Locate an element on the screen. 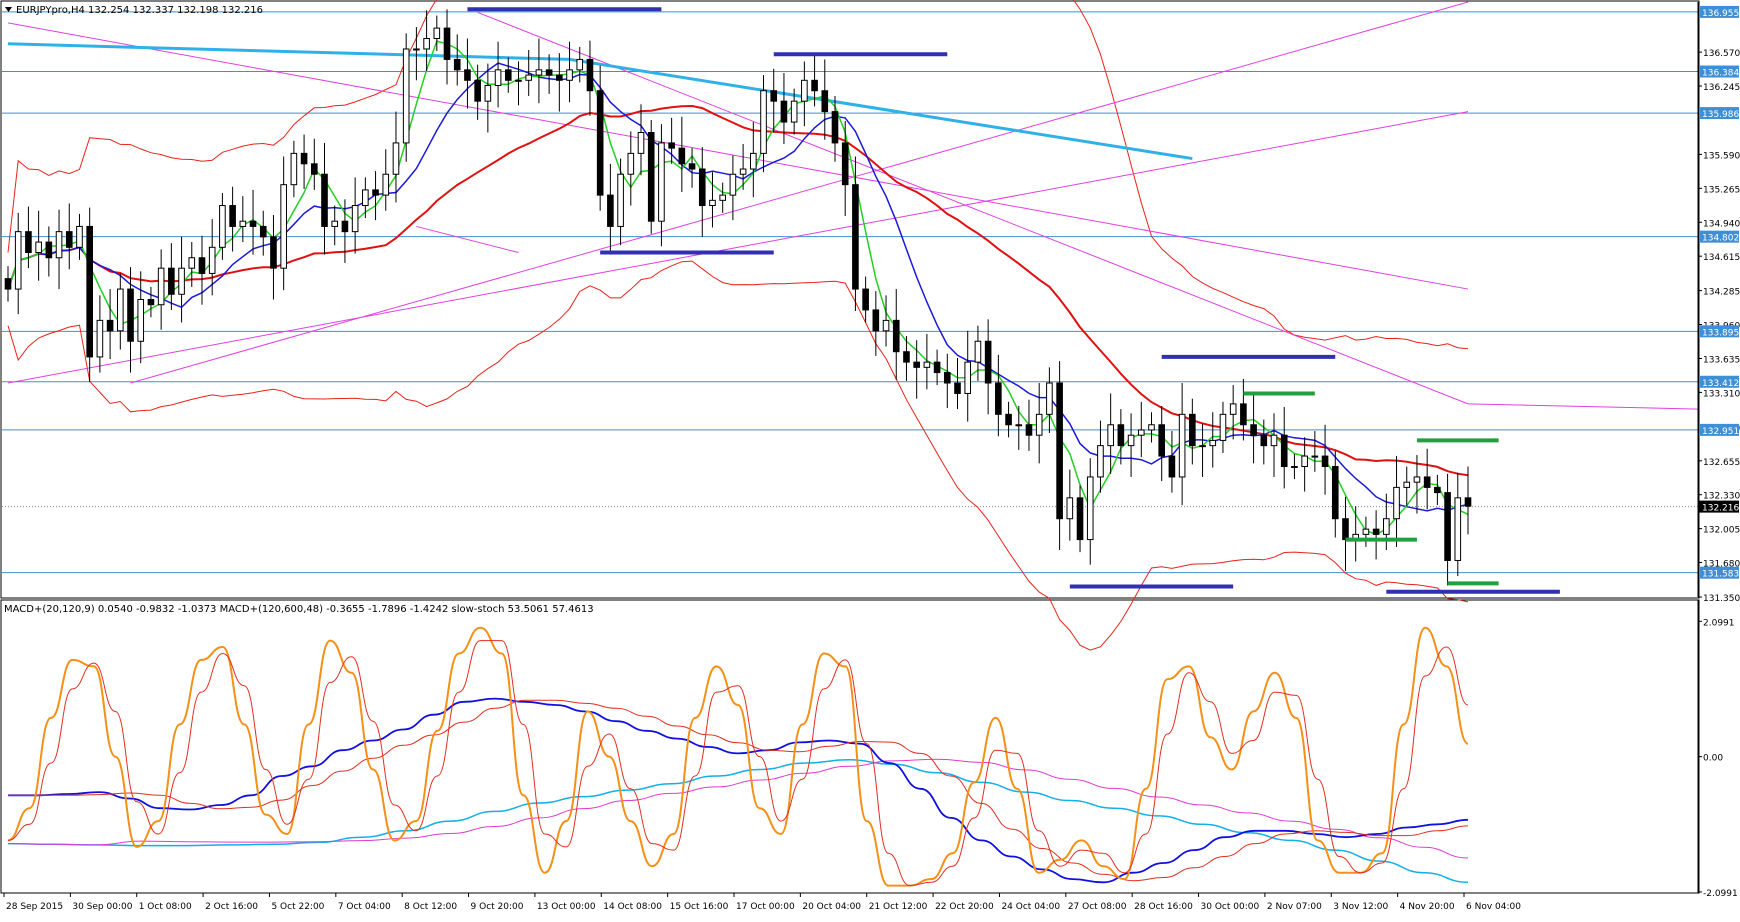  level-price-label: 136.384 is located at coordinates (1720, 74).